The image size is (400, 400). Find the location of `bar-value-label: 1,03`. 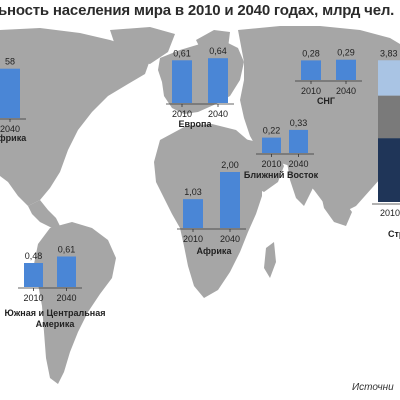

bar-value-label: 1,03 is located at coordinates (193, 192).